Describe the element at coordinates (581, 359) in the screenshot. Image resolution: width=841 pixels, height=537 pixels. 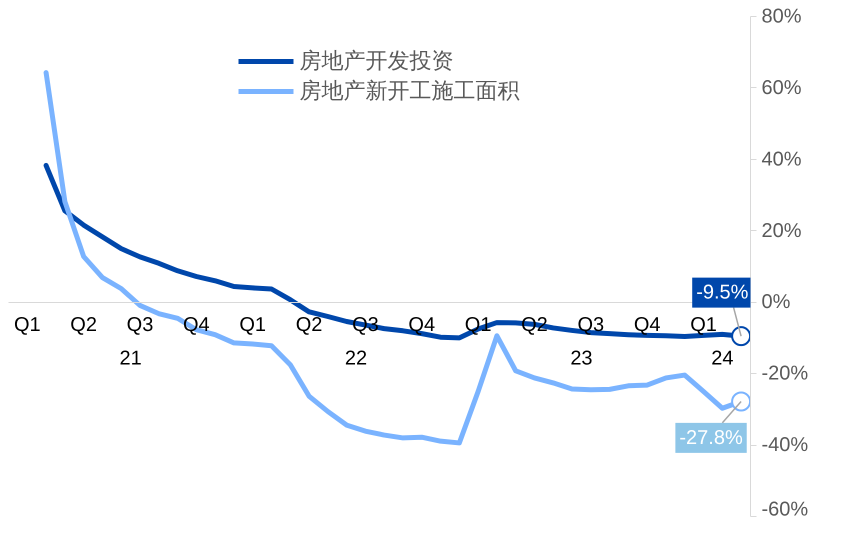
I see `annotation: 23` at that location.